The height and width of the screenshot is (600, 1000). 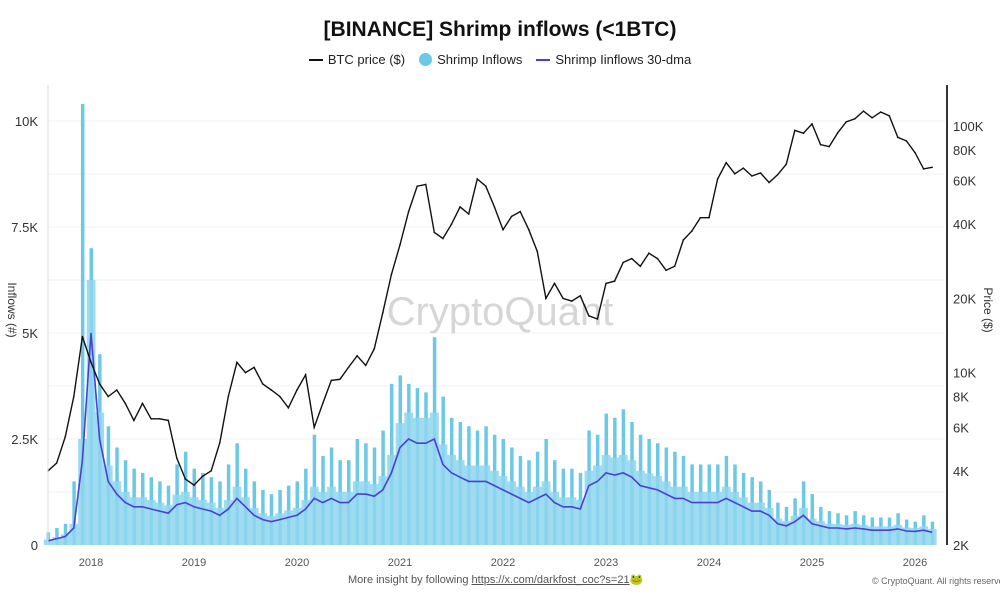 I want to click on y-right-tick-label: 40K, so click(x=964, y=224).